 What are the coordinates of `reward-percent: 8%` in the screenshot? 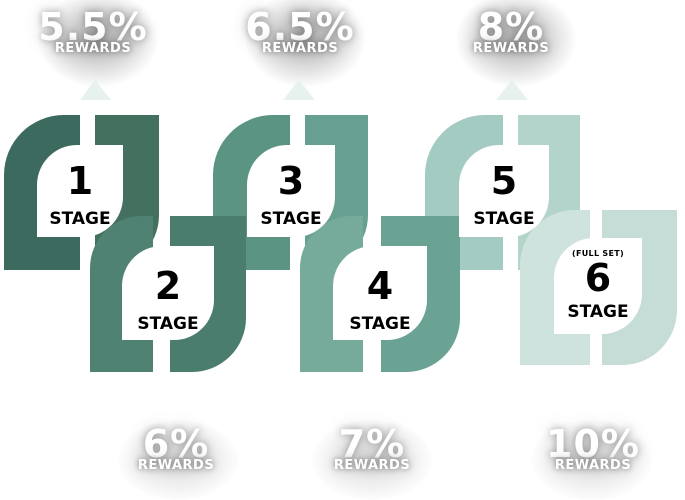 It's located at (511, 27).